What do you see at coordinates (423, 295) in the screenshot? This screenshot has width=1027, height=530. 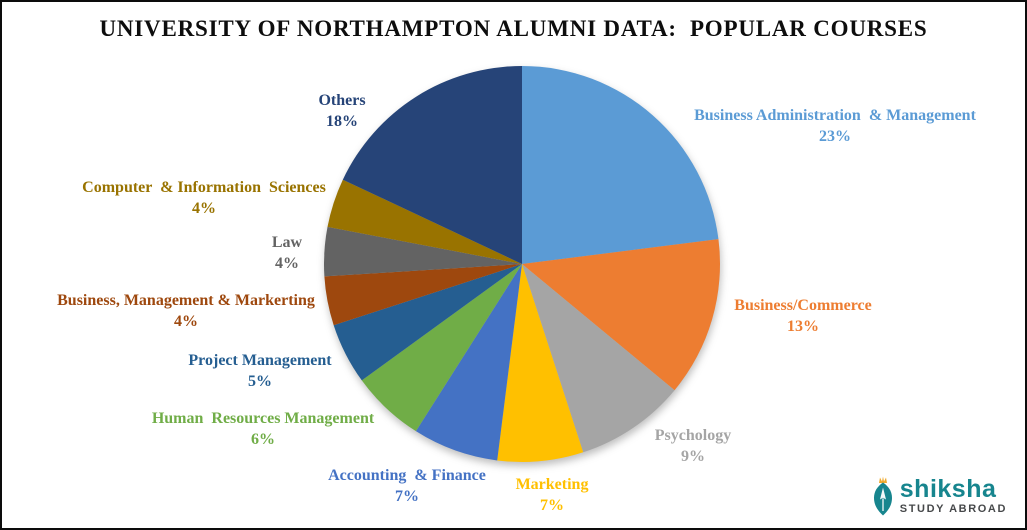 I see `pie-slice-business-management-markerting` at bounding box center [423, 295].